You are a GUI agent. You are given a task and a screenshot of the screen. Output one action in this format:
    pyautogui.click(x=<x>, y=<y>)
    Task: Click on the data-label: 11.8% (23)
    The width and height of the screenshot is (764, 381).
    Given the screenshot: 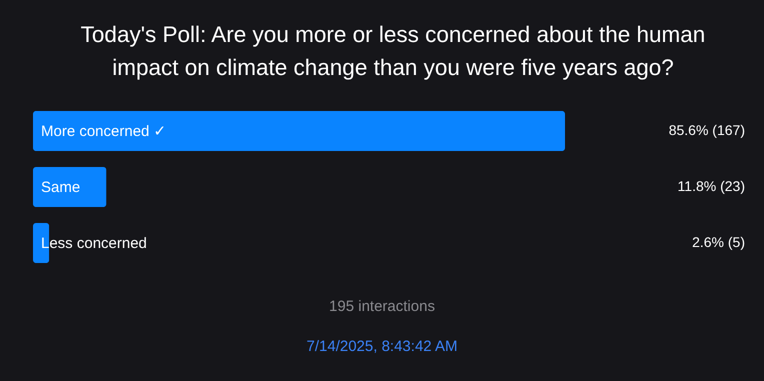 What is the action you would take?
    pyautogui.click(x=711, y=186)
    